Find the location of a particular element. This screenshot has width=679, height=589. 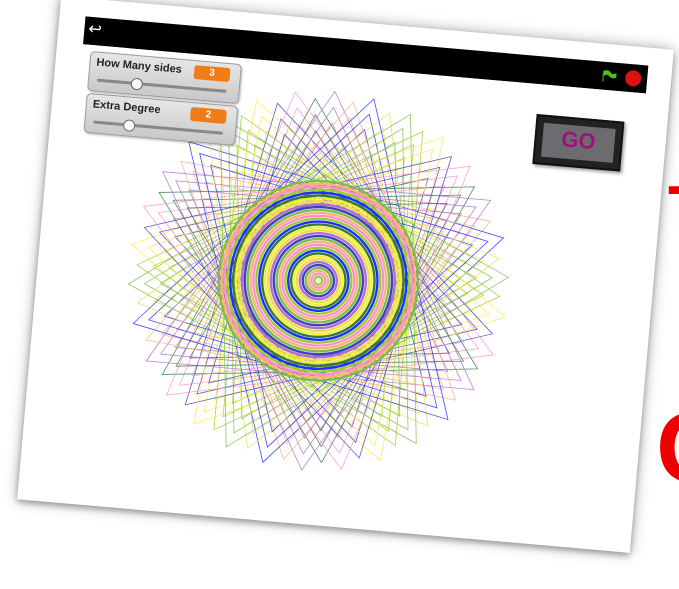

monitor-value: 3 is located at coordinates (212, 74).